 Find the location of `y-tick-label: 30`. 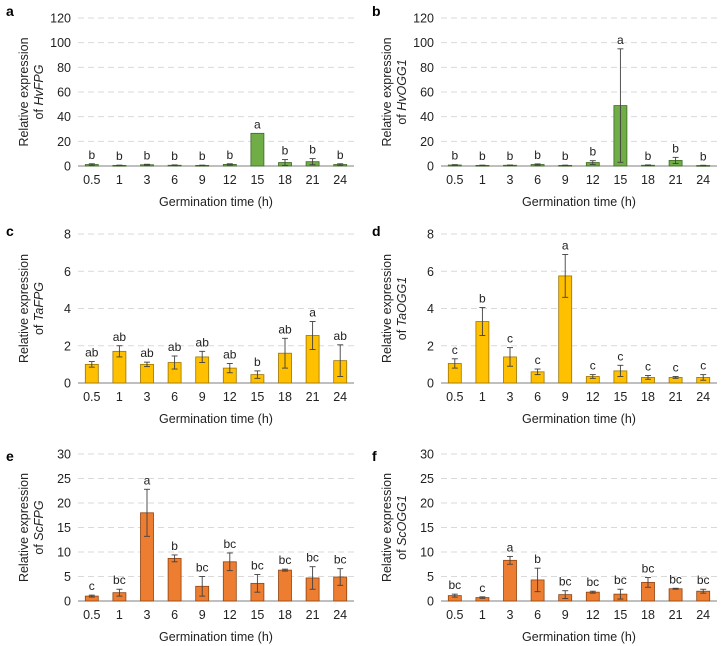

y-tick-label: 30 is located at coordinates (427, 455).